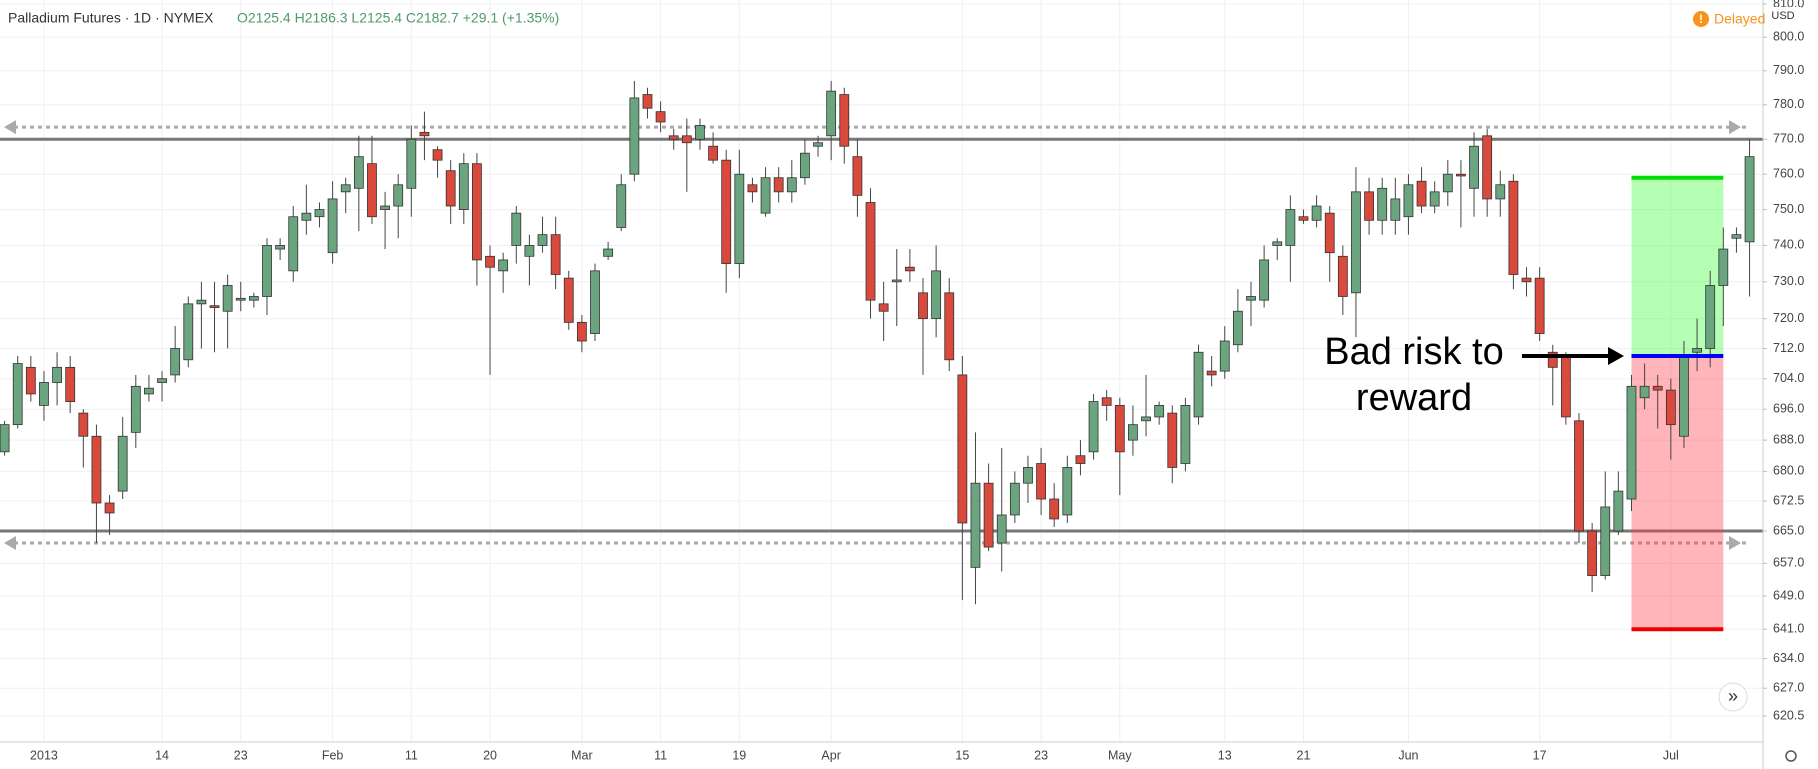  I want to click on y-tick-label: 680.0, so click(1788, 471).